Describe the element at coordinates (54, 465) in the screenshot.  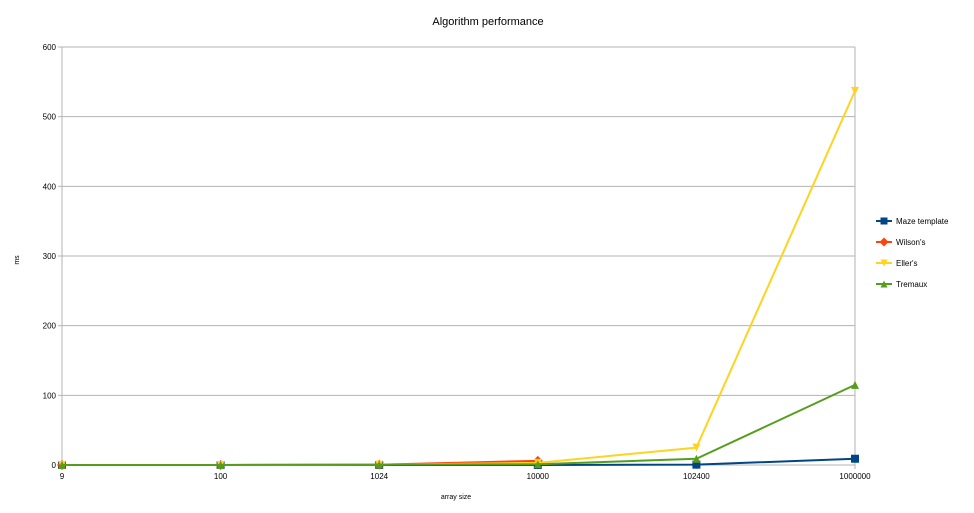
I see `y-tick-label: 0` at that location.